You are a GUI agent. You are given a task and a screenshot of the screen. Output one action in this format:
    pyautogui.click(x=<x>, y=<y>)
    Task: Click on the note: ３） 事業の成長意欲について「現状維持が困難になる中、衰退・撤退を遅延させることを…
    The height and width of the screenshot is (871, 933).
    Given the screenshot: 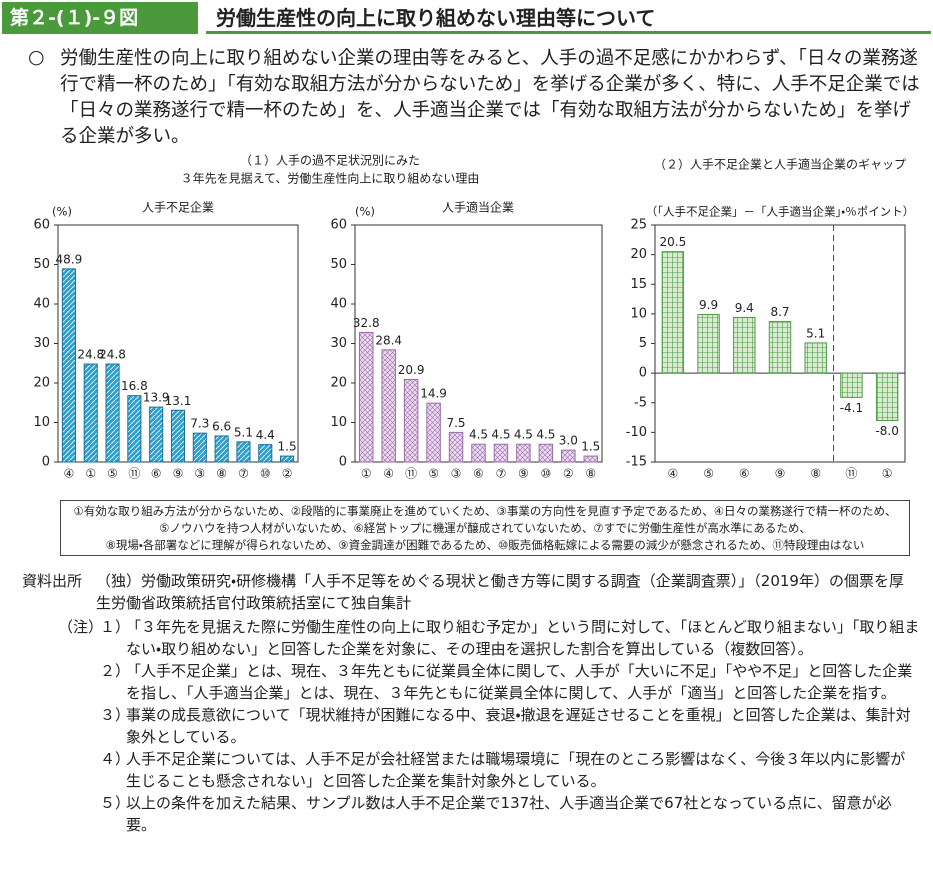 What is the action you would take?
    pyautogui.click(x=510, y=726)
    